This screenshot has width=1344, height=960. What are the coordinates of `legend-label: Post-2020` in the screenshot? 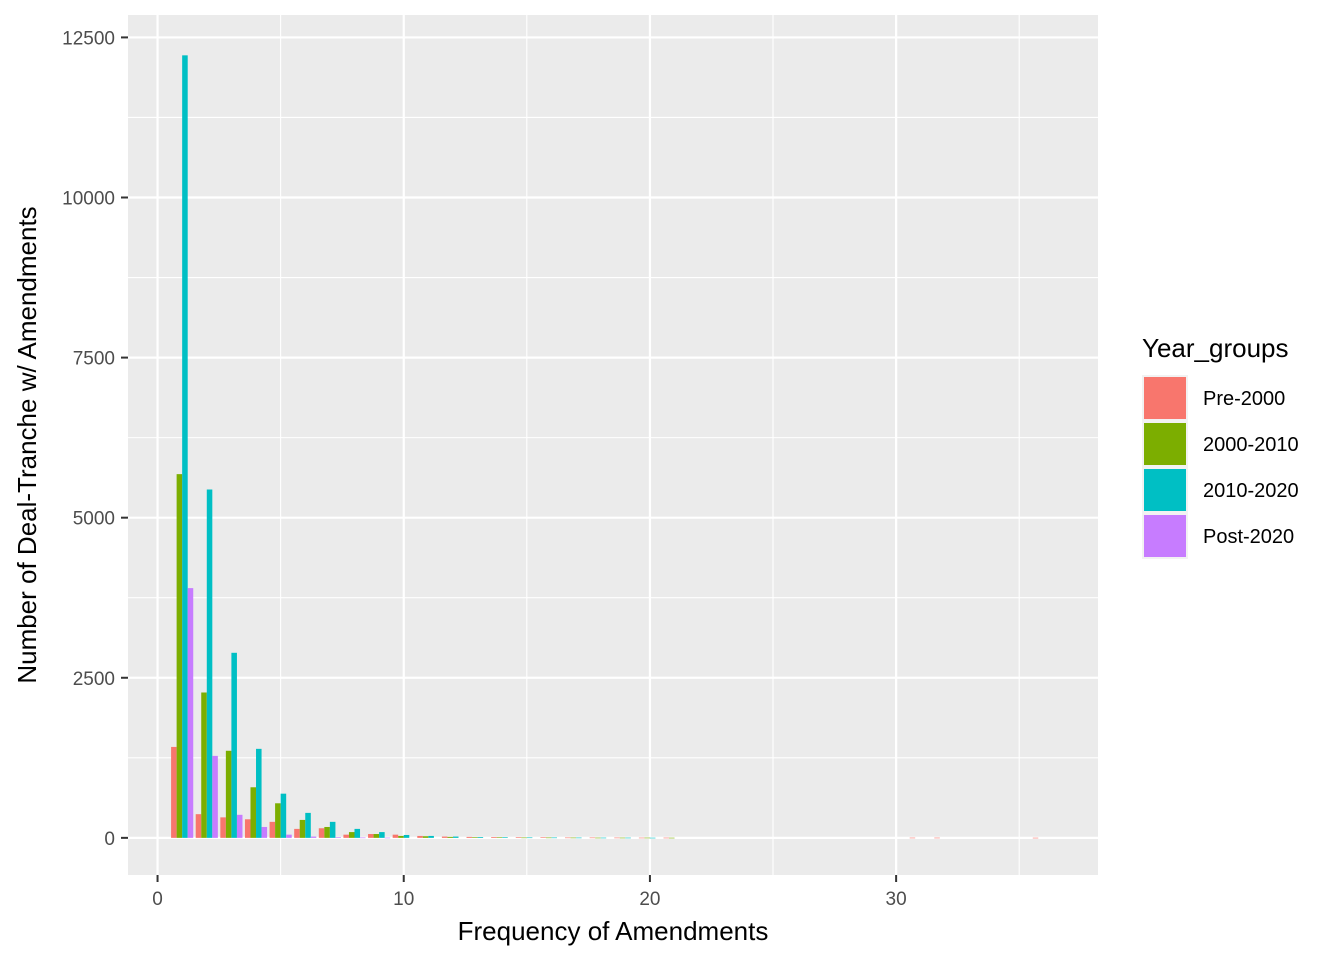 It's located at (1248, 537).